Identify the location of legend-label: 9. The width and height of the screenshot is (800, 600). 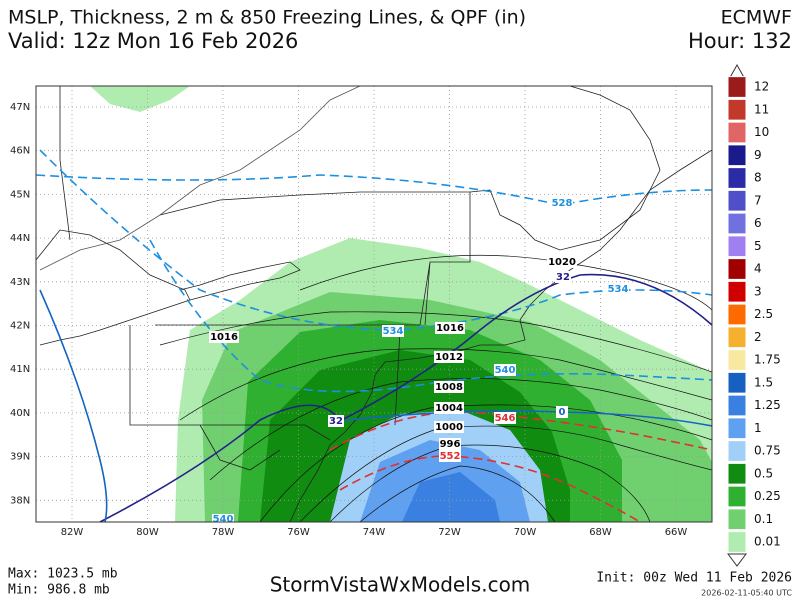
(758, 155).